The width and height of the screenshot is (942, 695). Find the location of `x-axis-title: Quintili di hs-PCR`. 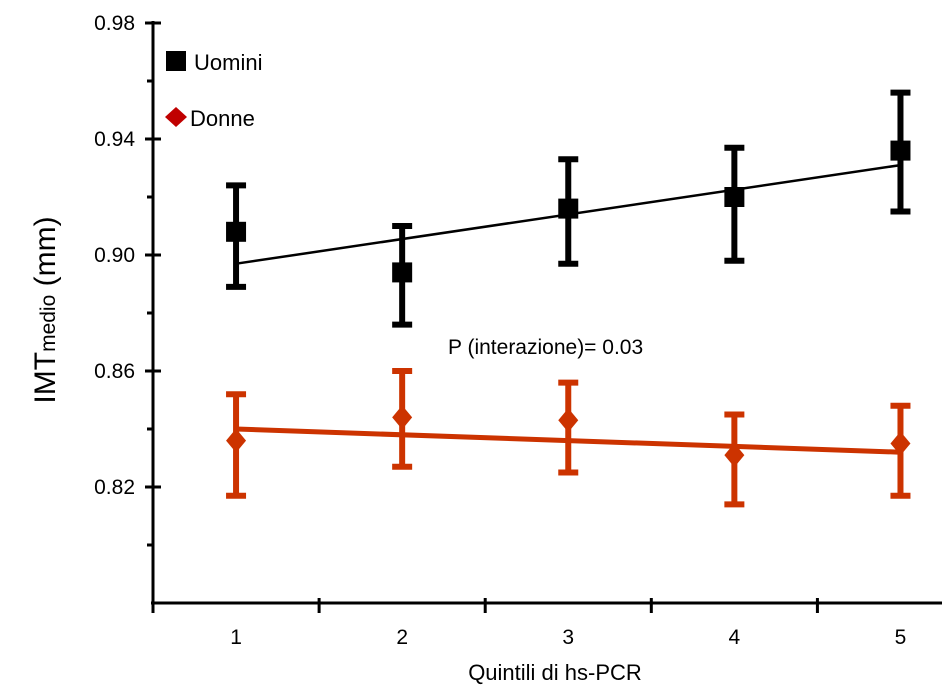

x-axis-title: Quintili di hs-PCR is located at coordinates (555, 672).